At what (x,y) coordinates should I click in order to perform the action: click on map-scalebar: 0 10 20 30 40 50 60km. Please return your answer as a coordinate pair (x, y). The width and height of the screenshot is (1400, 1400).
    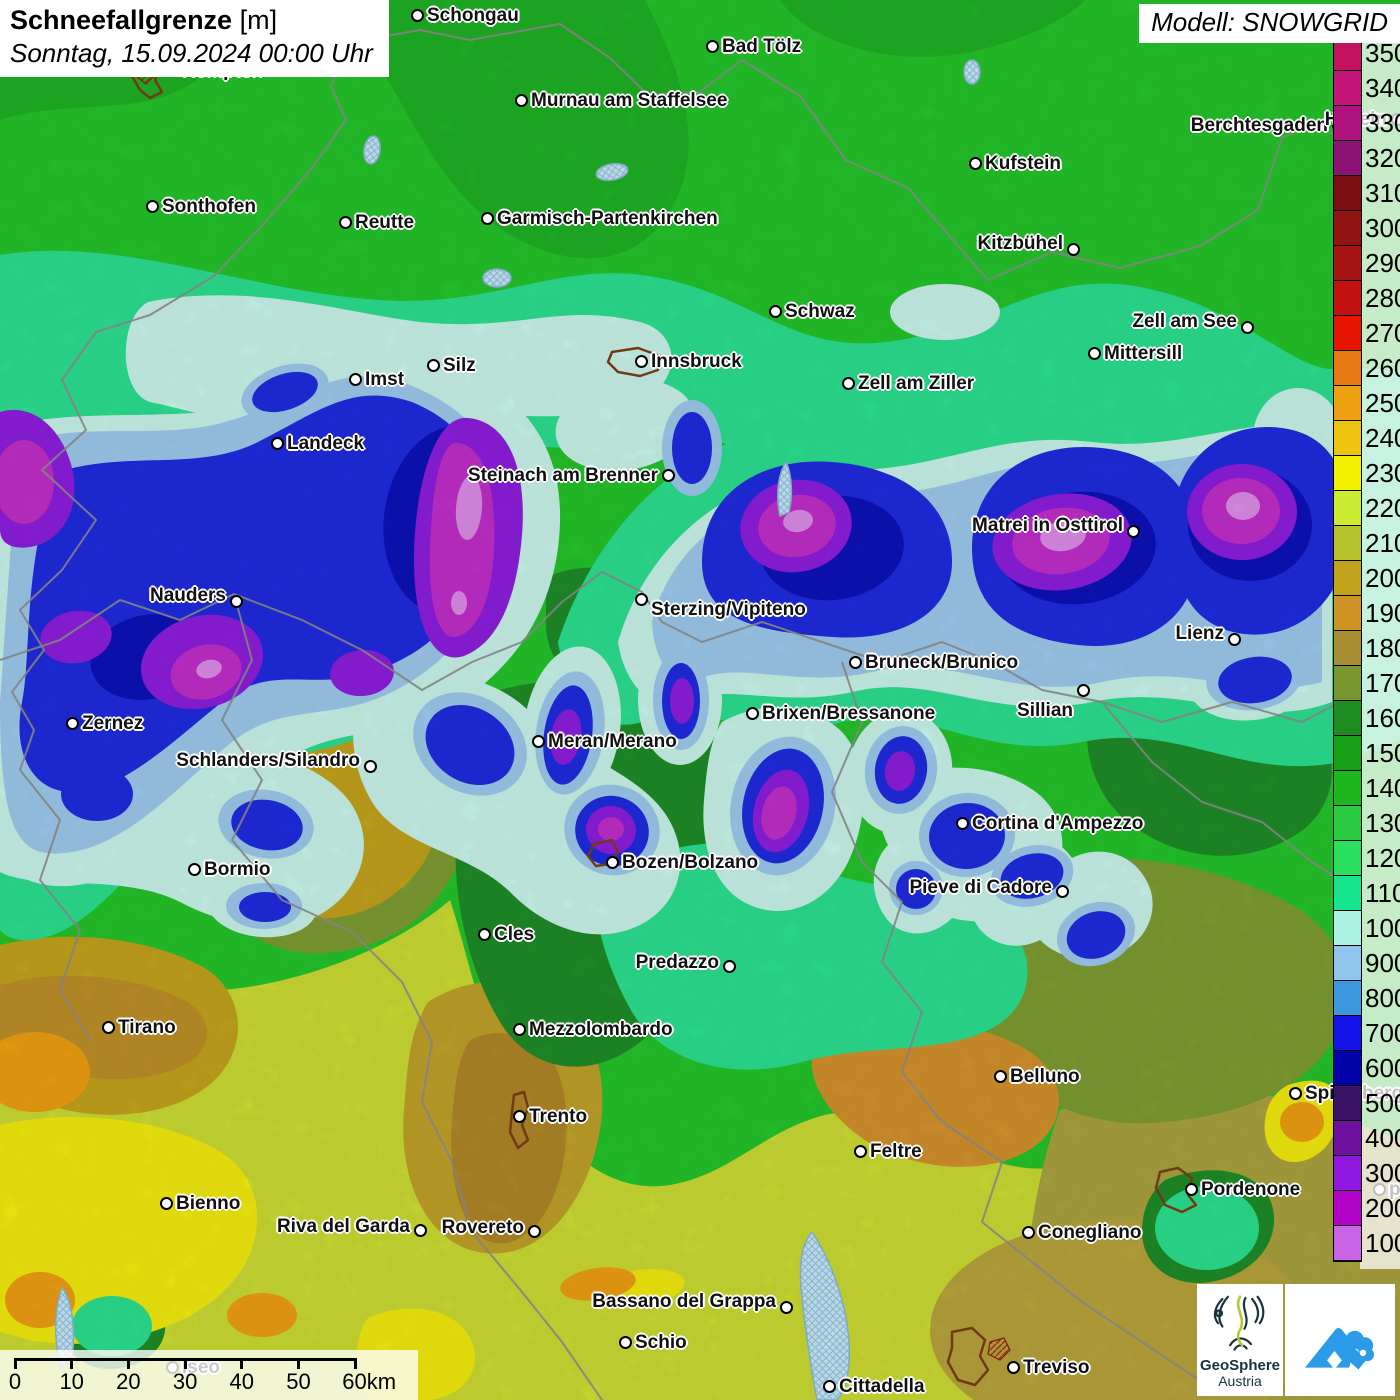
    Looking at the image, I should click on (209, 1375).